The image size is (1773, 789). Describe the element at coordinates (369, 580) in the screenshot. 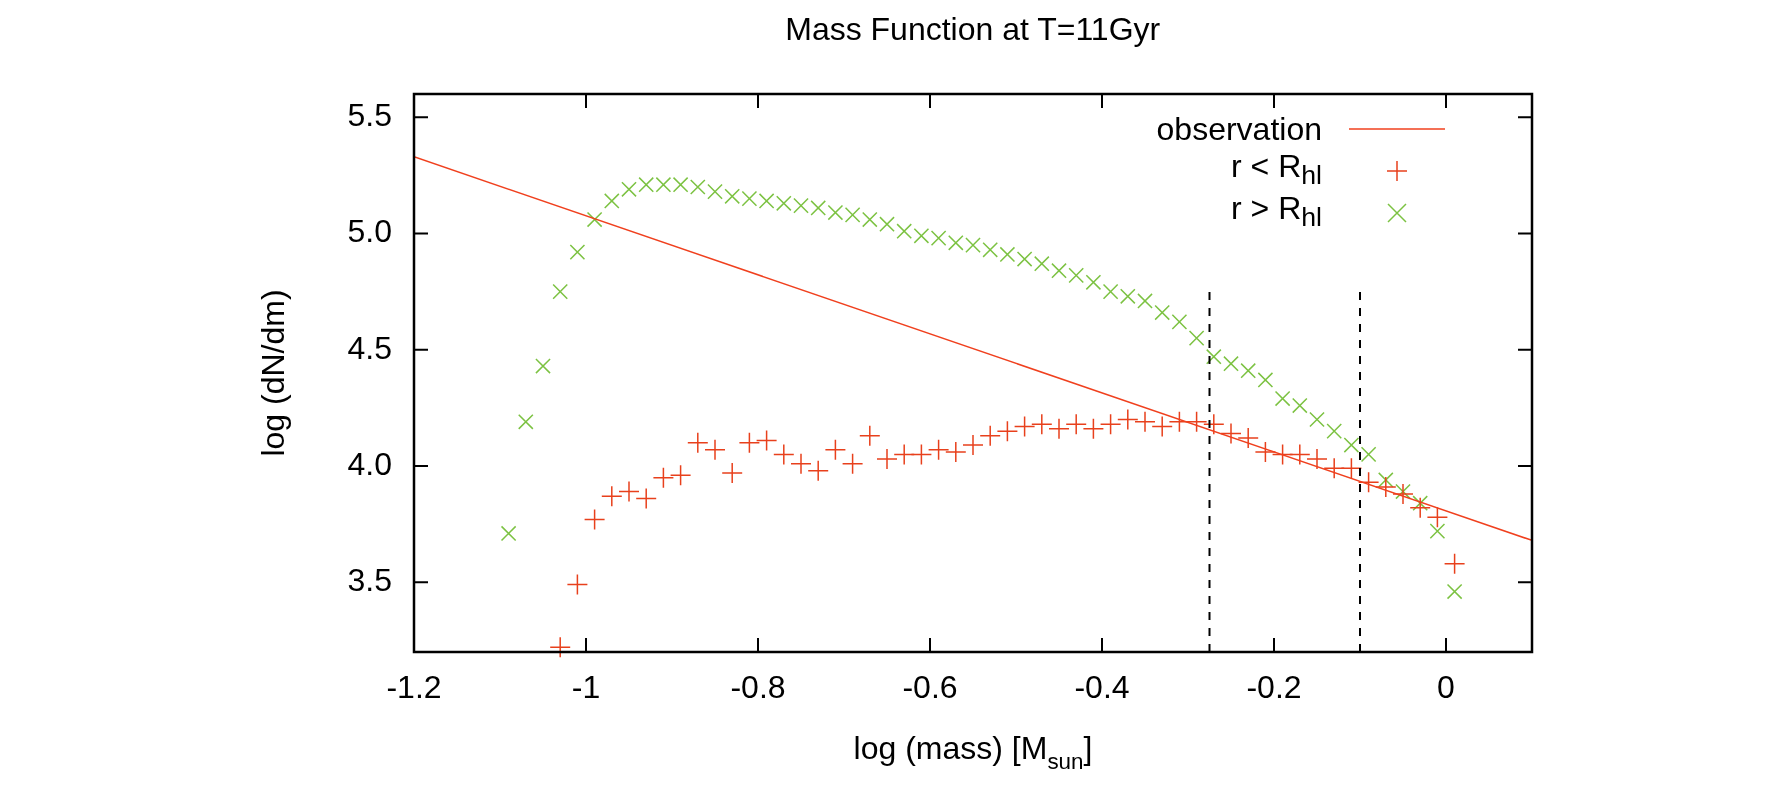

I see `y-tick-label: 3.5` at that location.